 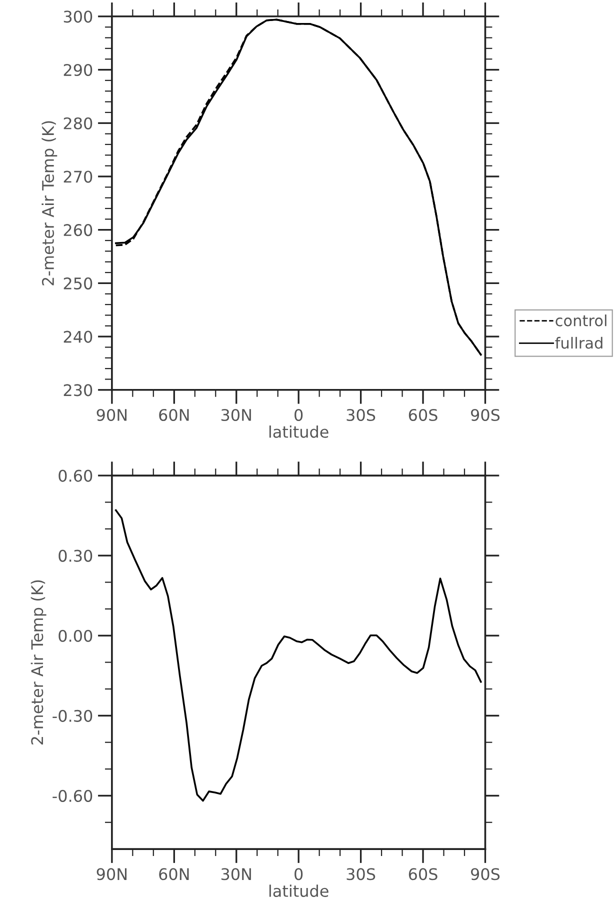 What do you see at coordinates (78, 16) in the screenshot?
I see `y-tick-label: 300` at bounding box center [78, 16].